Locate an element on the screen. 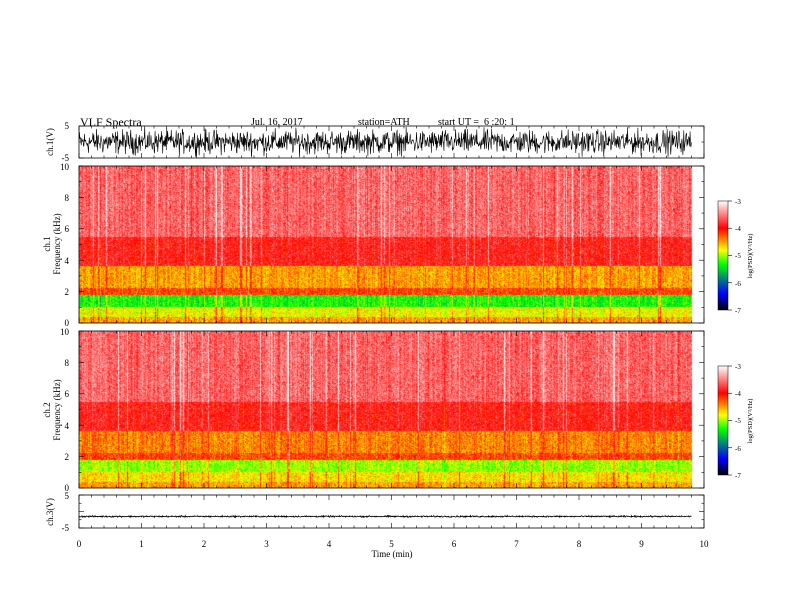  ch2-freq-tick-10: 10 is located at coordinates (65, 332).